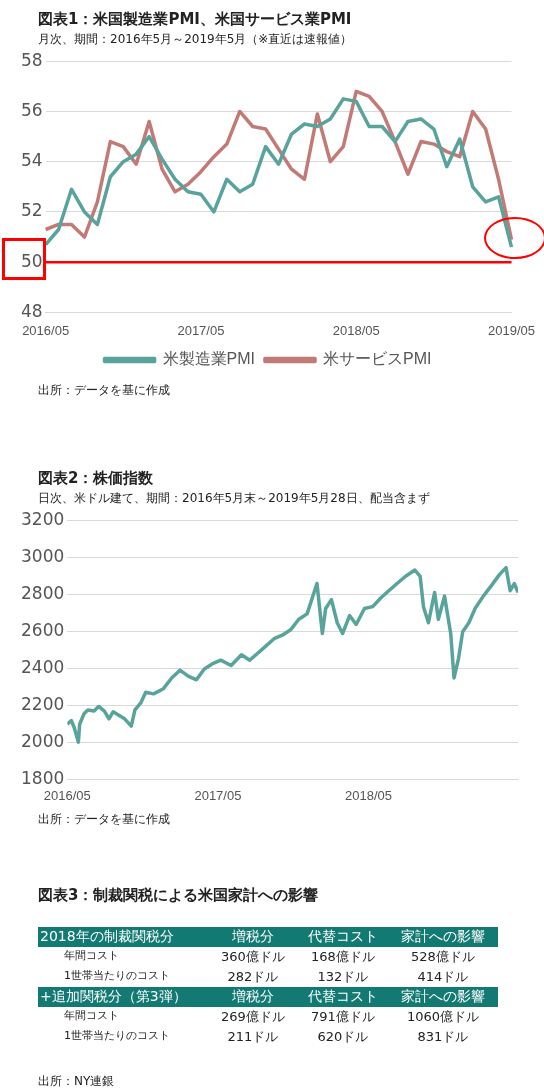 The height and width of the screenshot is (1091, 544). What do you see at coordinates (196, 39) in the screenshot?
I see `chart-subtitle: 月次、期間：2016年5月～2019年5月（※直近は速報値）` at bounding box center [196, 39].